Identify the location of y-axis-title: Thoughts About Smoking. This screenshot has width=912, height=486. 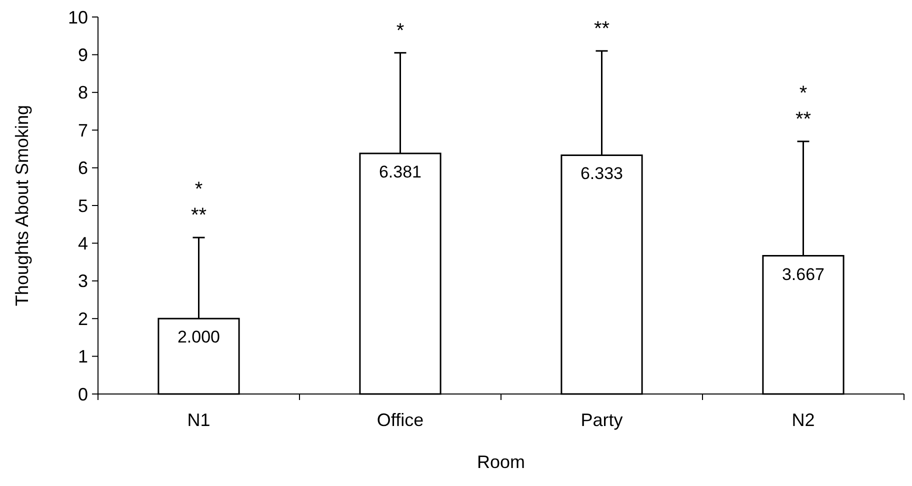
(22, 205).